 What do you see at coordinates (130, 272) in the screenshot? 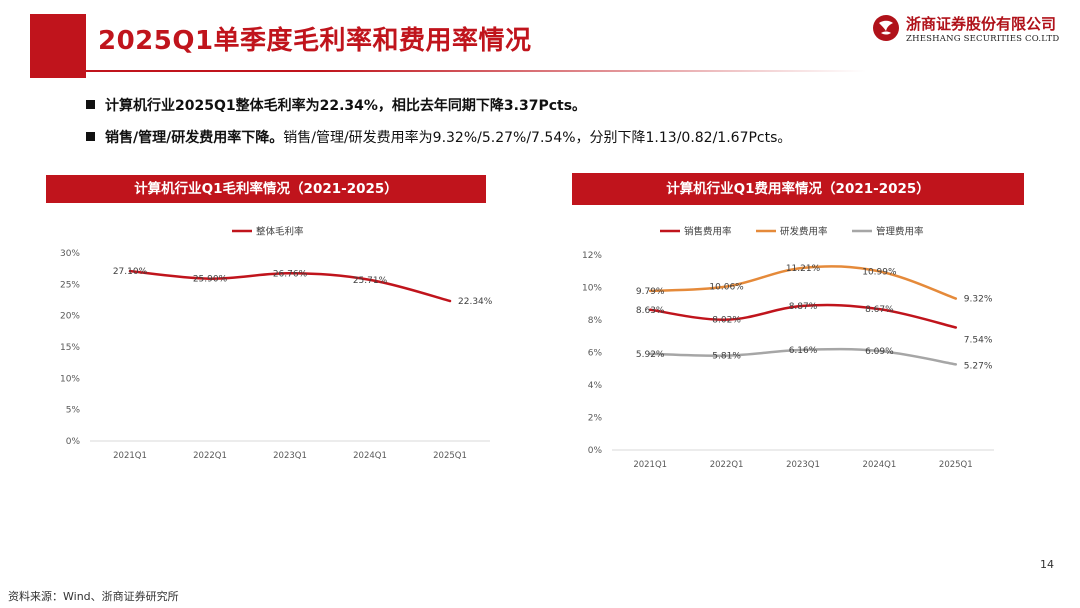
I see `data-label: 27.10%` at bounding box center [130, 272].